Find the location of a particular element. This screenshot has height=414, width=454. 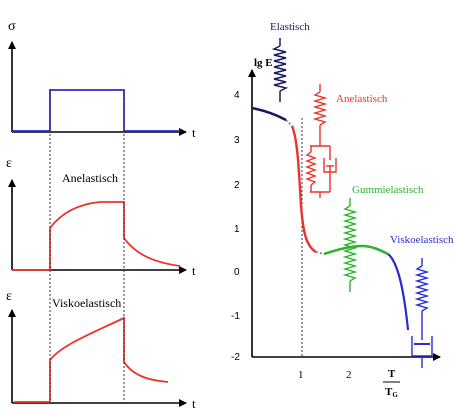

rubber-curve-segment is located at coordinates (356, 250).